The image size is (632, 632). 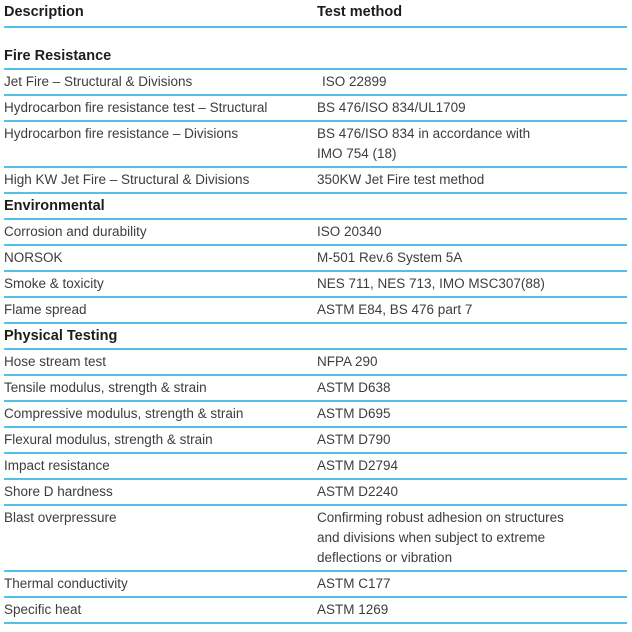 What do you see at coordinates (354, 387) in the screenshot?
I see `test-method-cell: ASTM D638` at bounding box center [354, 387].